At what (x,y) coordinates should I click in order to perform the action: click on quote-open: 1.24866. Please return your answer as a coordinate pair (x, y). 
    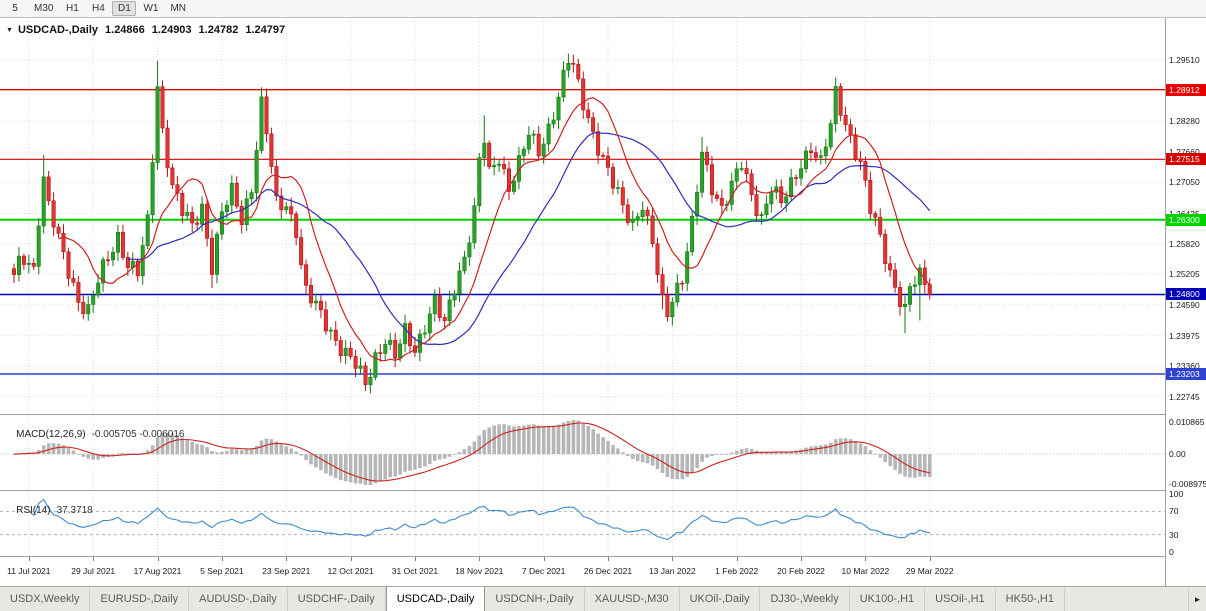
    Looking at the image, I should click on (125, 30).